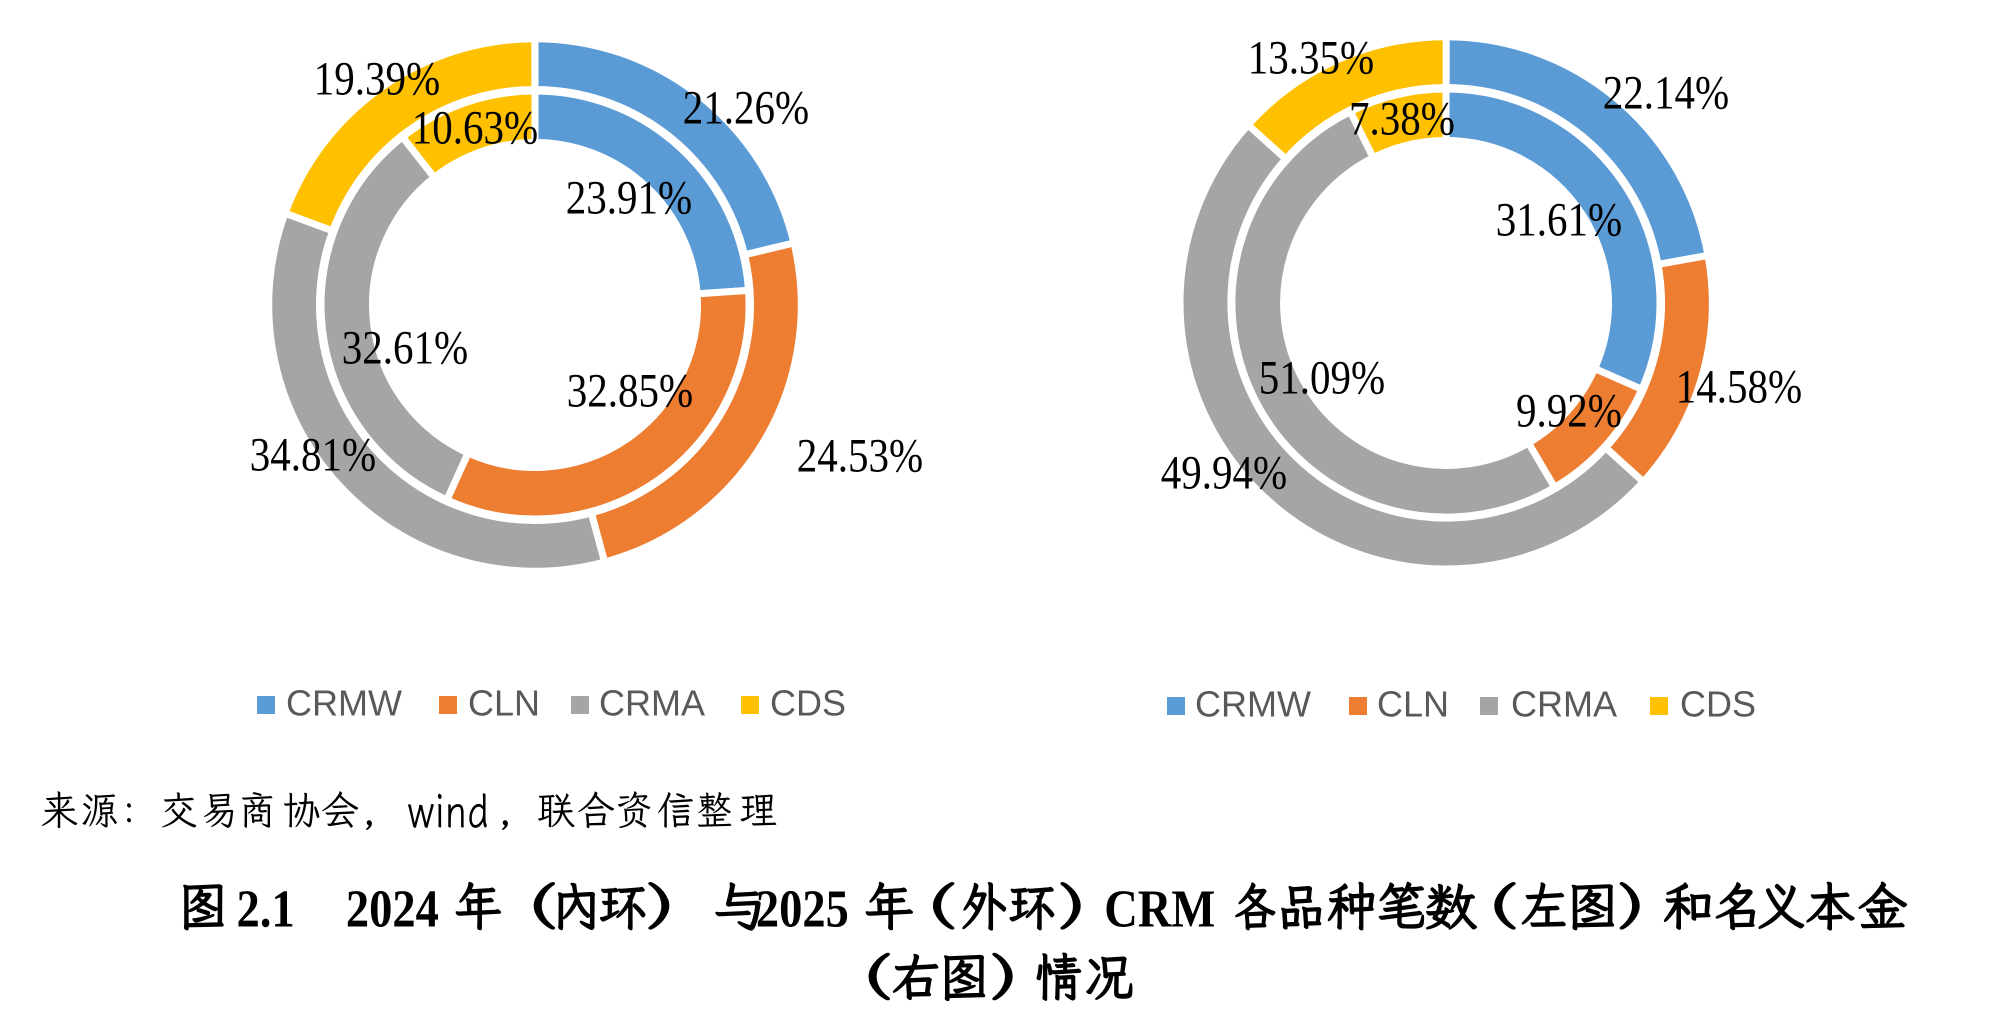 Image resolution: width=1998 pixels, height=1018 pixels. Describe the element at coordinates (630, 391) in the screenshot. I see `svg-text: 32.85%` at that location.